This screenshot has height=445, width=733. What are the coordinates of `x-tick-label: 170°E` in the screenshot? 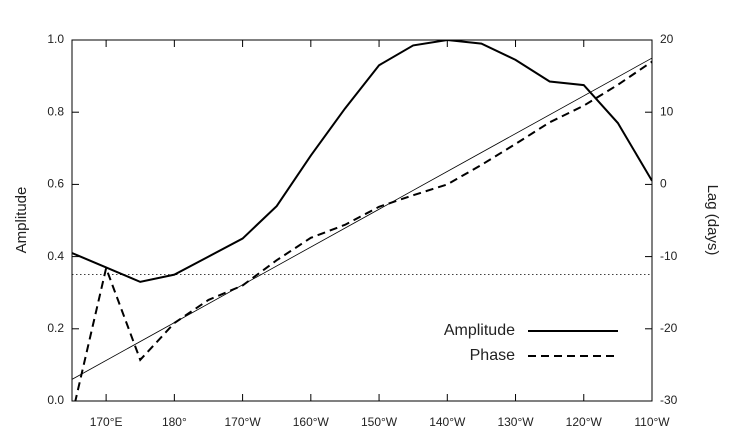 It's located at (106, 422).